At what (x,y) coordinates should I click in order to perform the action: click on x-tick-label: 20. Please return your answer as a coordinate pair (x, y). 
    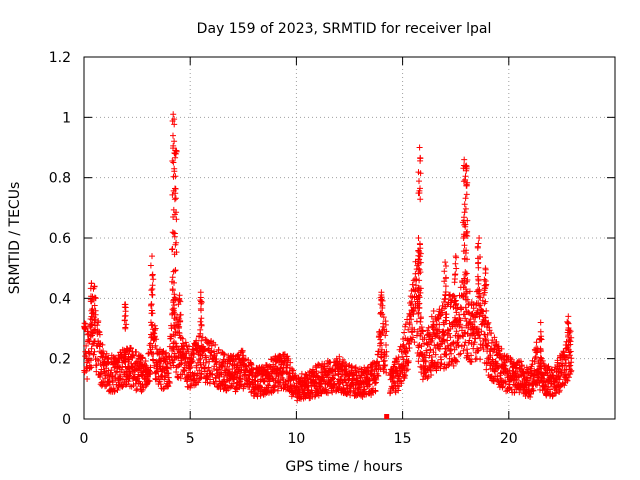
    Looking at the image, I should click on (509, 439).